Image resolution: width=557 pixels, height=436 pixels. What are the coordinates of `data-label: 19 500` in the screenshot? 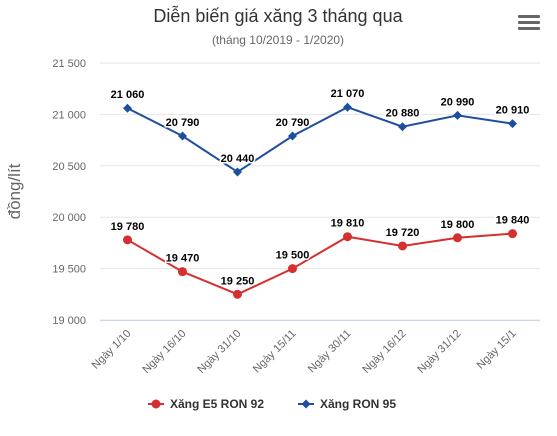 It's located at (293, 256).